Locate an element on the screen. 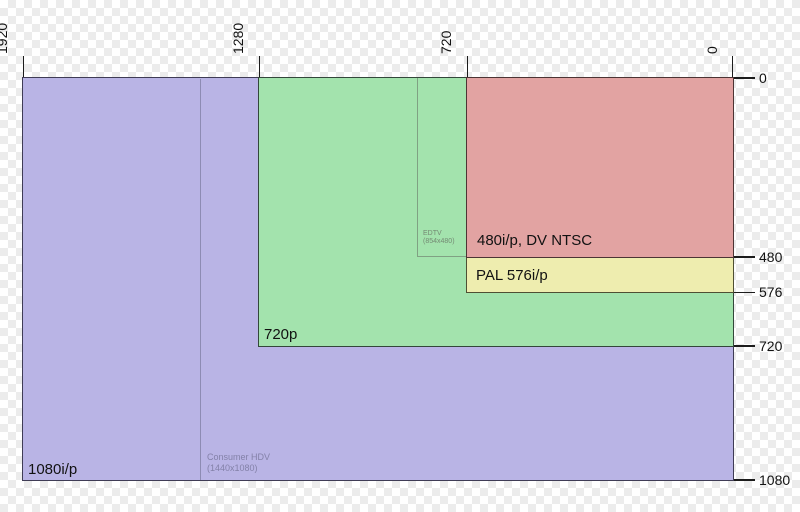 This screenshot has width=800, height=512. axis-label-top-720: 720 is located at coordinates (446, 42).